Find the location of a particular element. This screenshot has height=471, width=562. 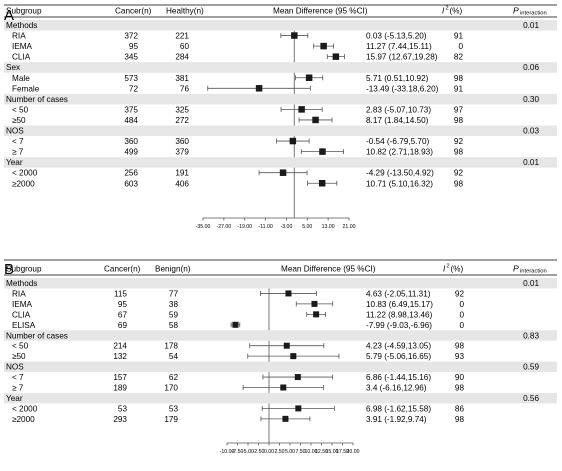

n-group2: 76 is located at coordinates (185, 88).